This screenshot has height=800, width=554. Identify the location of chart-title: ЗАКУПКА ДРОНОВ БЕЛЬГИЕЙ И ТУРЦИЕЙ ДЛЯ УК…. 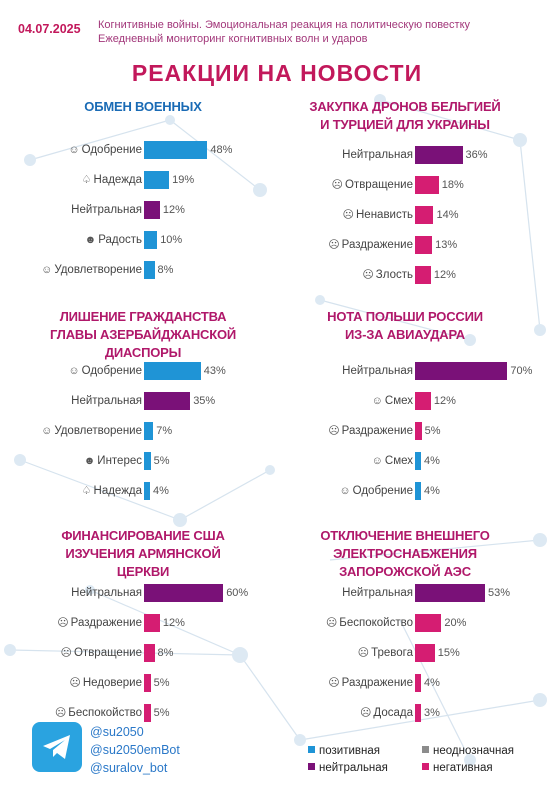
(405, 116).